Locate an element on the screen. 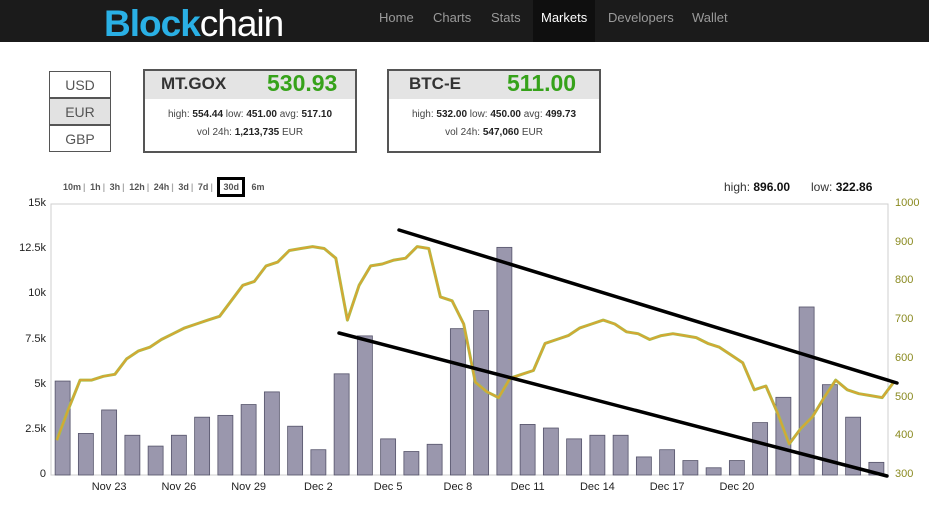  range-10m: 10m is located at coordinates (72, 187).